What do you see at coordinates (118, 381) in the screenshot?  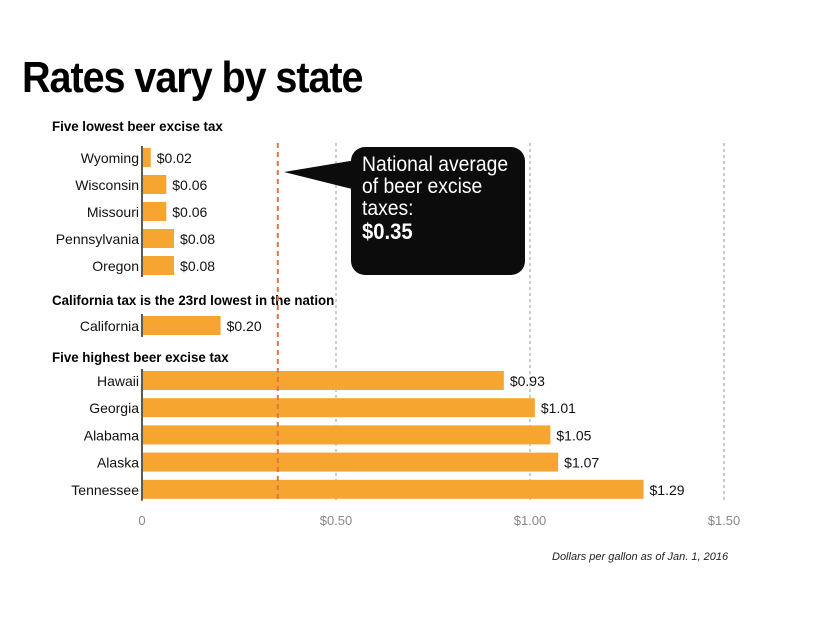 I see `category-label: Hawaii` at bounding box center [118, 381].